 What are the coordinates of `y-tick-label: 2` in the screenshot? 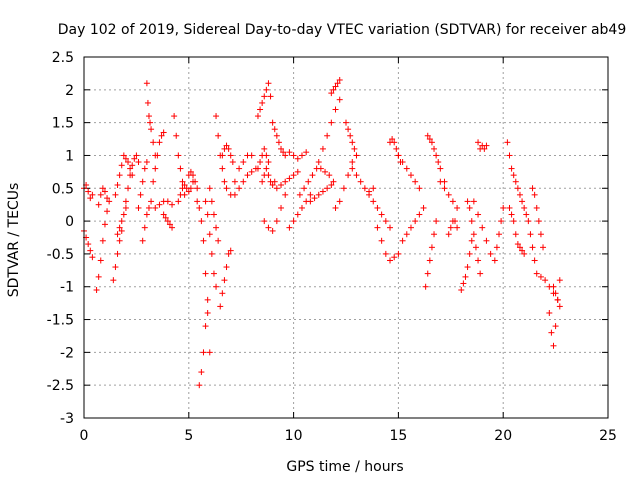 It's located at (69, 91).